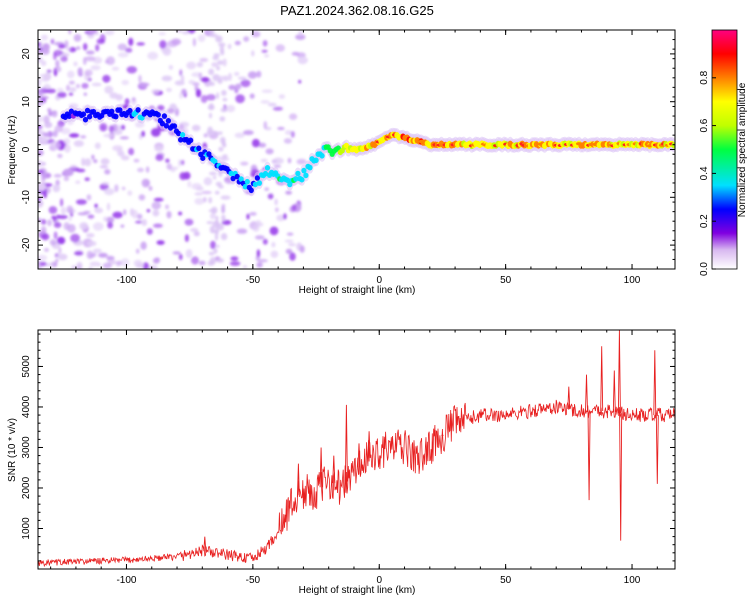  What do you see at coordinates (506, 280) in the screenshot?
I see `x-tick-label: 50` at bounding box center [506, 280].